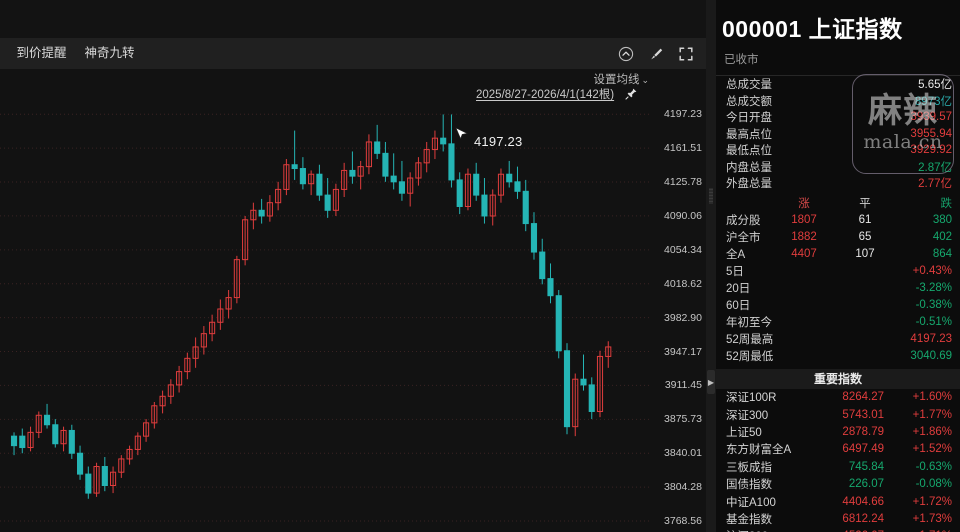  I want to click on pin-icon, so click(631, 93).